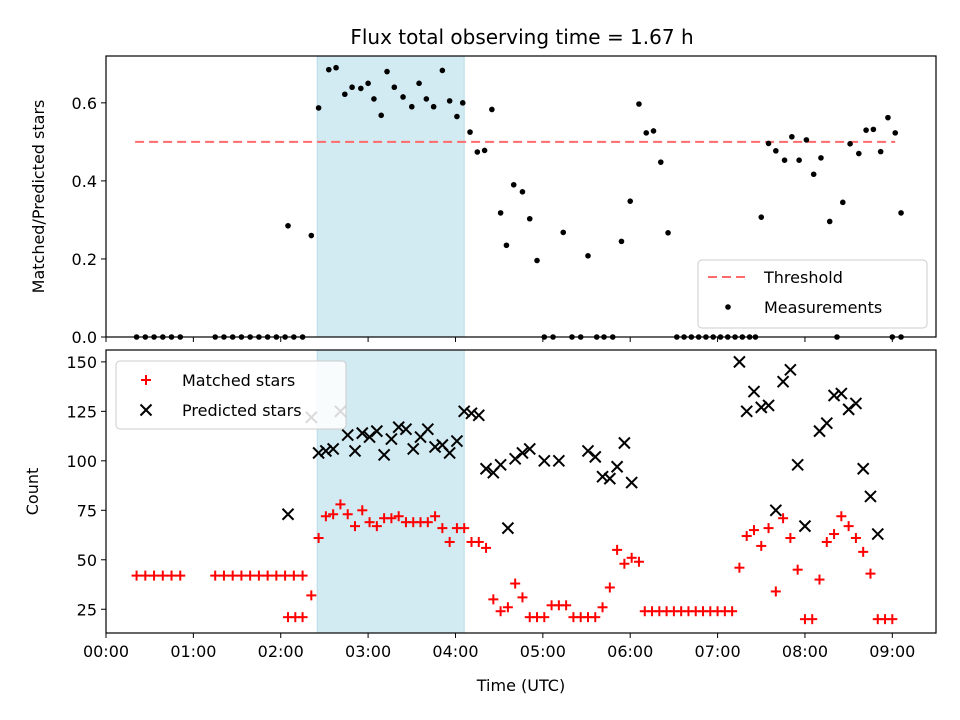 The image size is (960, 720). Describe the element at coordinates (84, 337) in the screenshot. I see `y-tick-label: 0.0` at that location.